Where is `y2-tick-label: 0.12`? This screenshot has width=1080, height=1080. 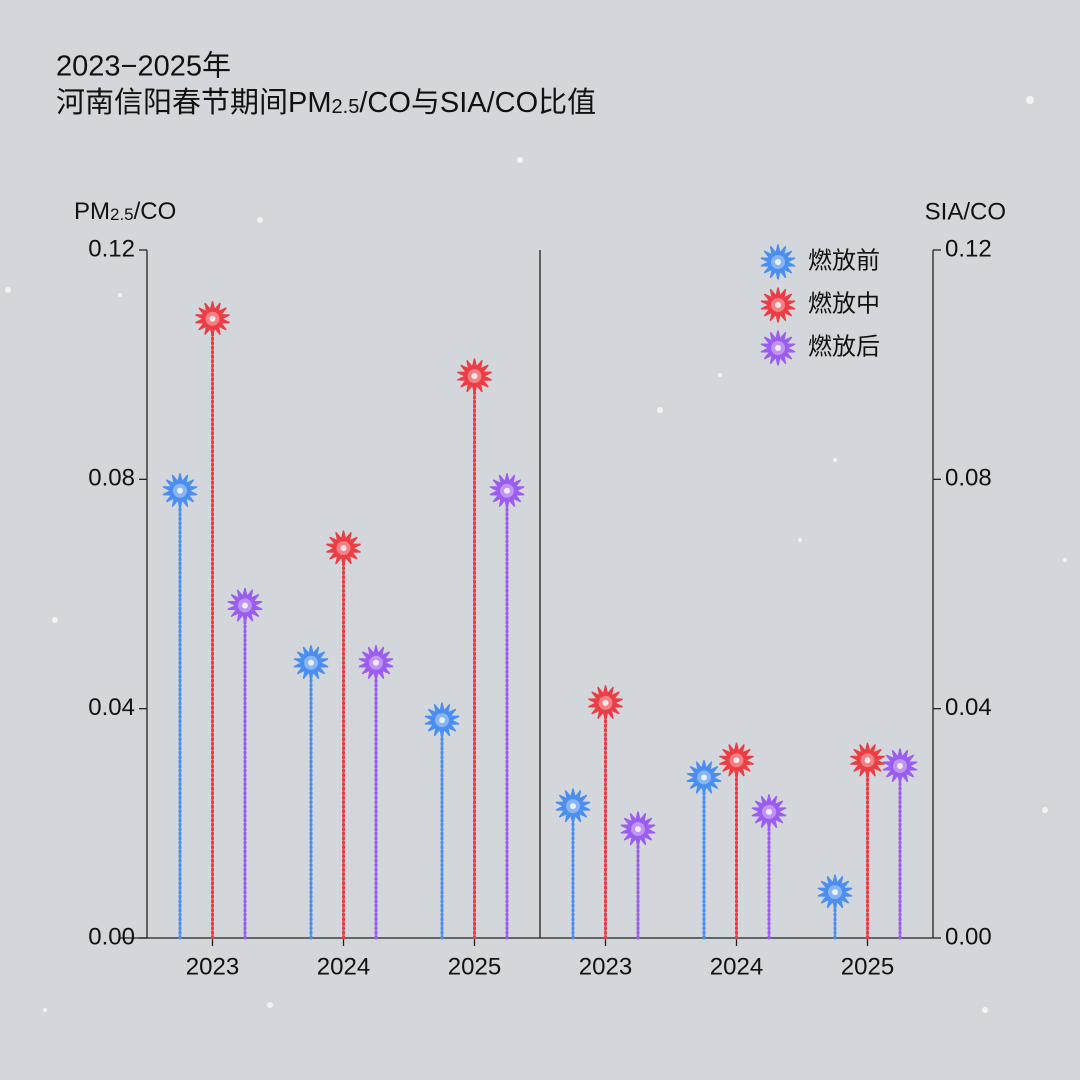
y2-tick-label: 0.12 is located at coordinates (968, 248).